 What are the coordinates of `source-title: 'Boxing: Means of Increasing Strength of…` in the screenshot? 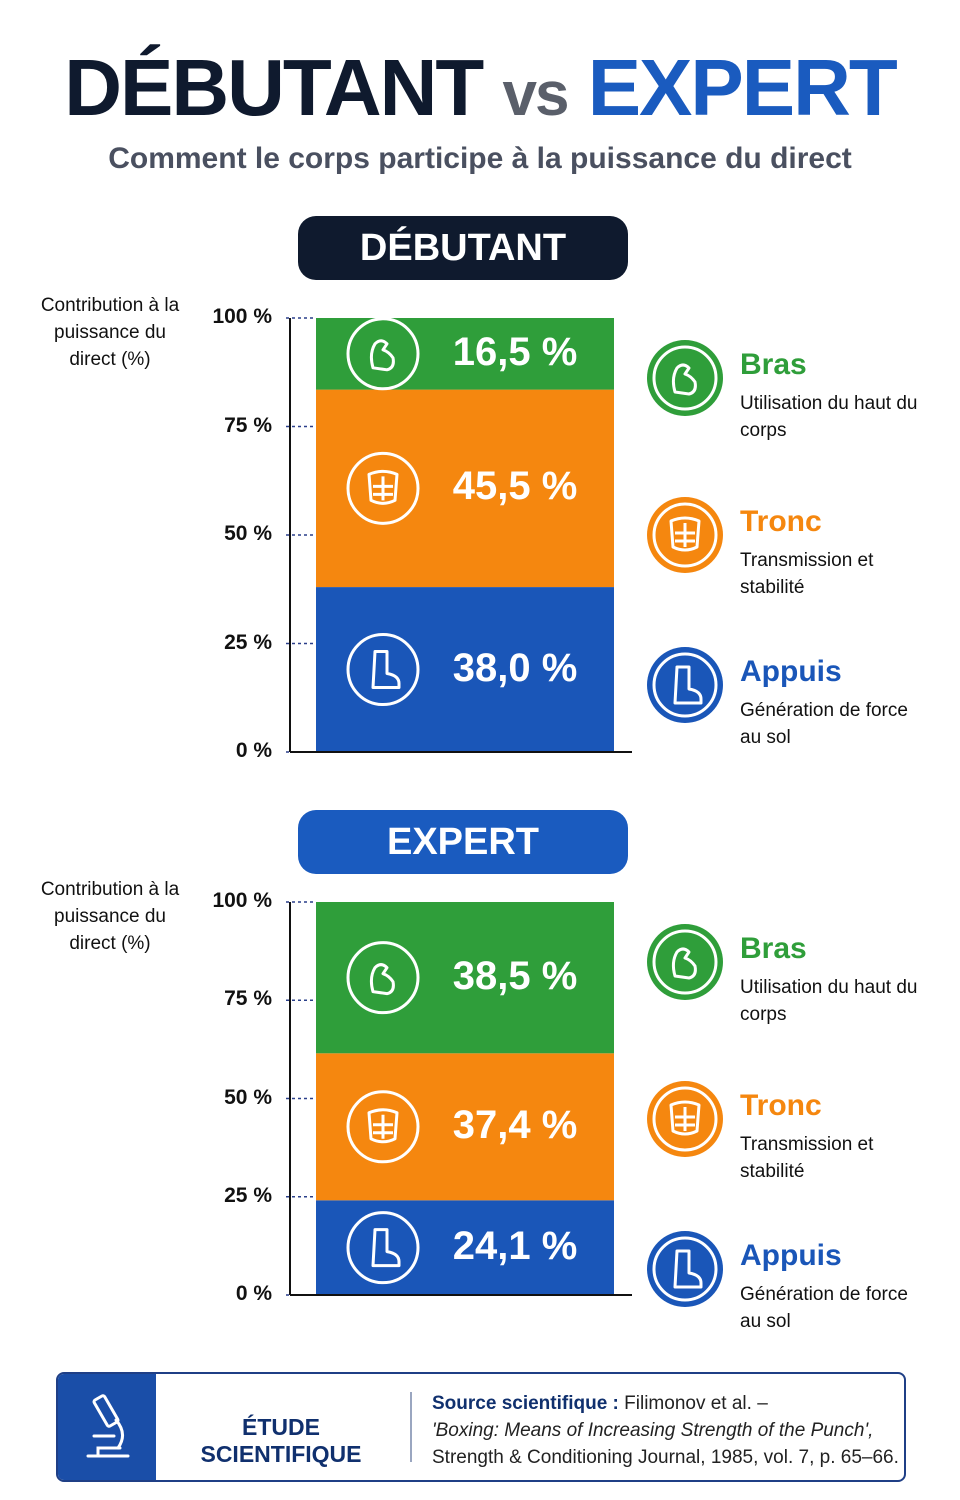 It's located at (653, 1430).